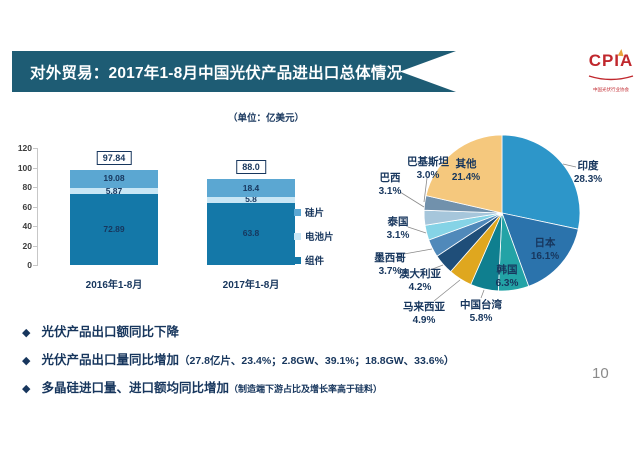  I want to click on pie-slice-name: 其他, so click(466, 163).